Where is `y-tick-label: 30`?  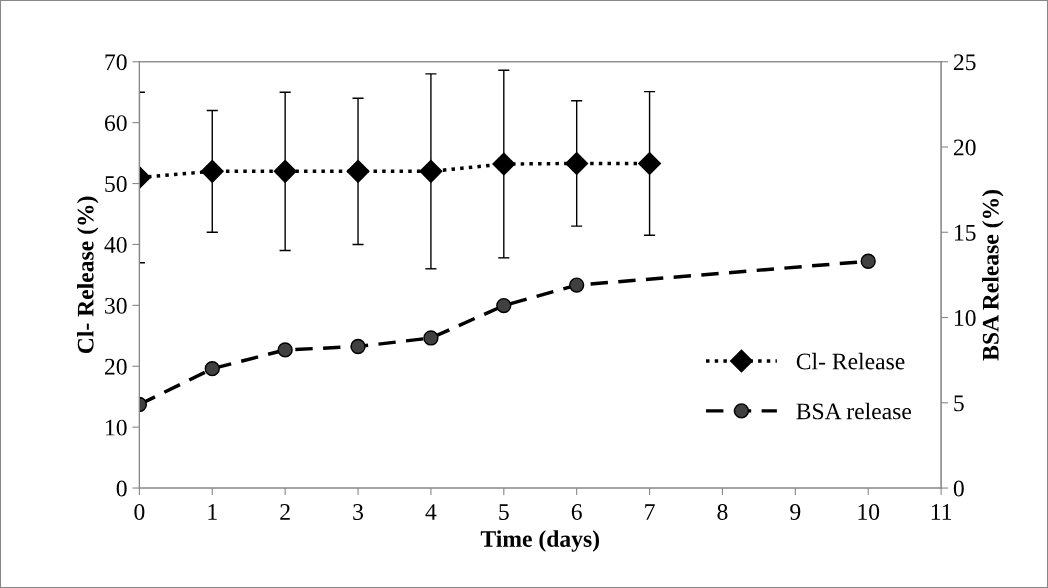
y-tick-label: 30 is located at coordinates (116, 305).